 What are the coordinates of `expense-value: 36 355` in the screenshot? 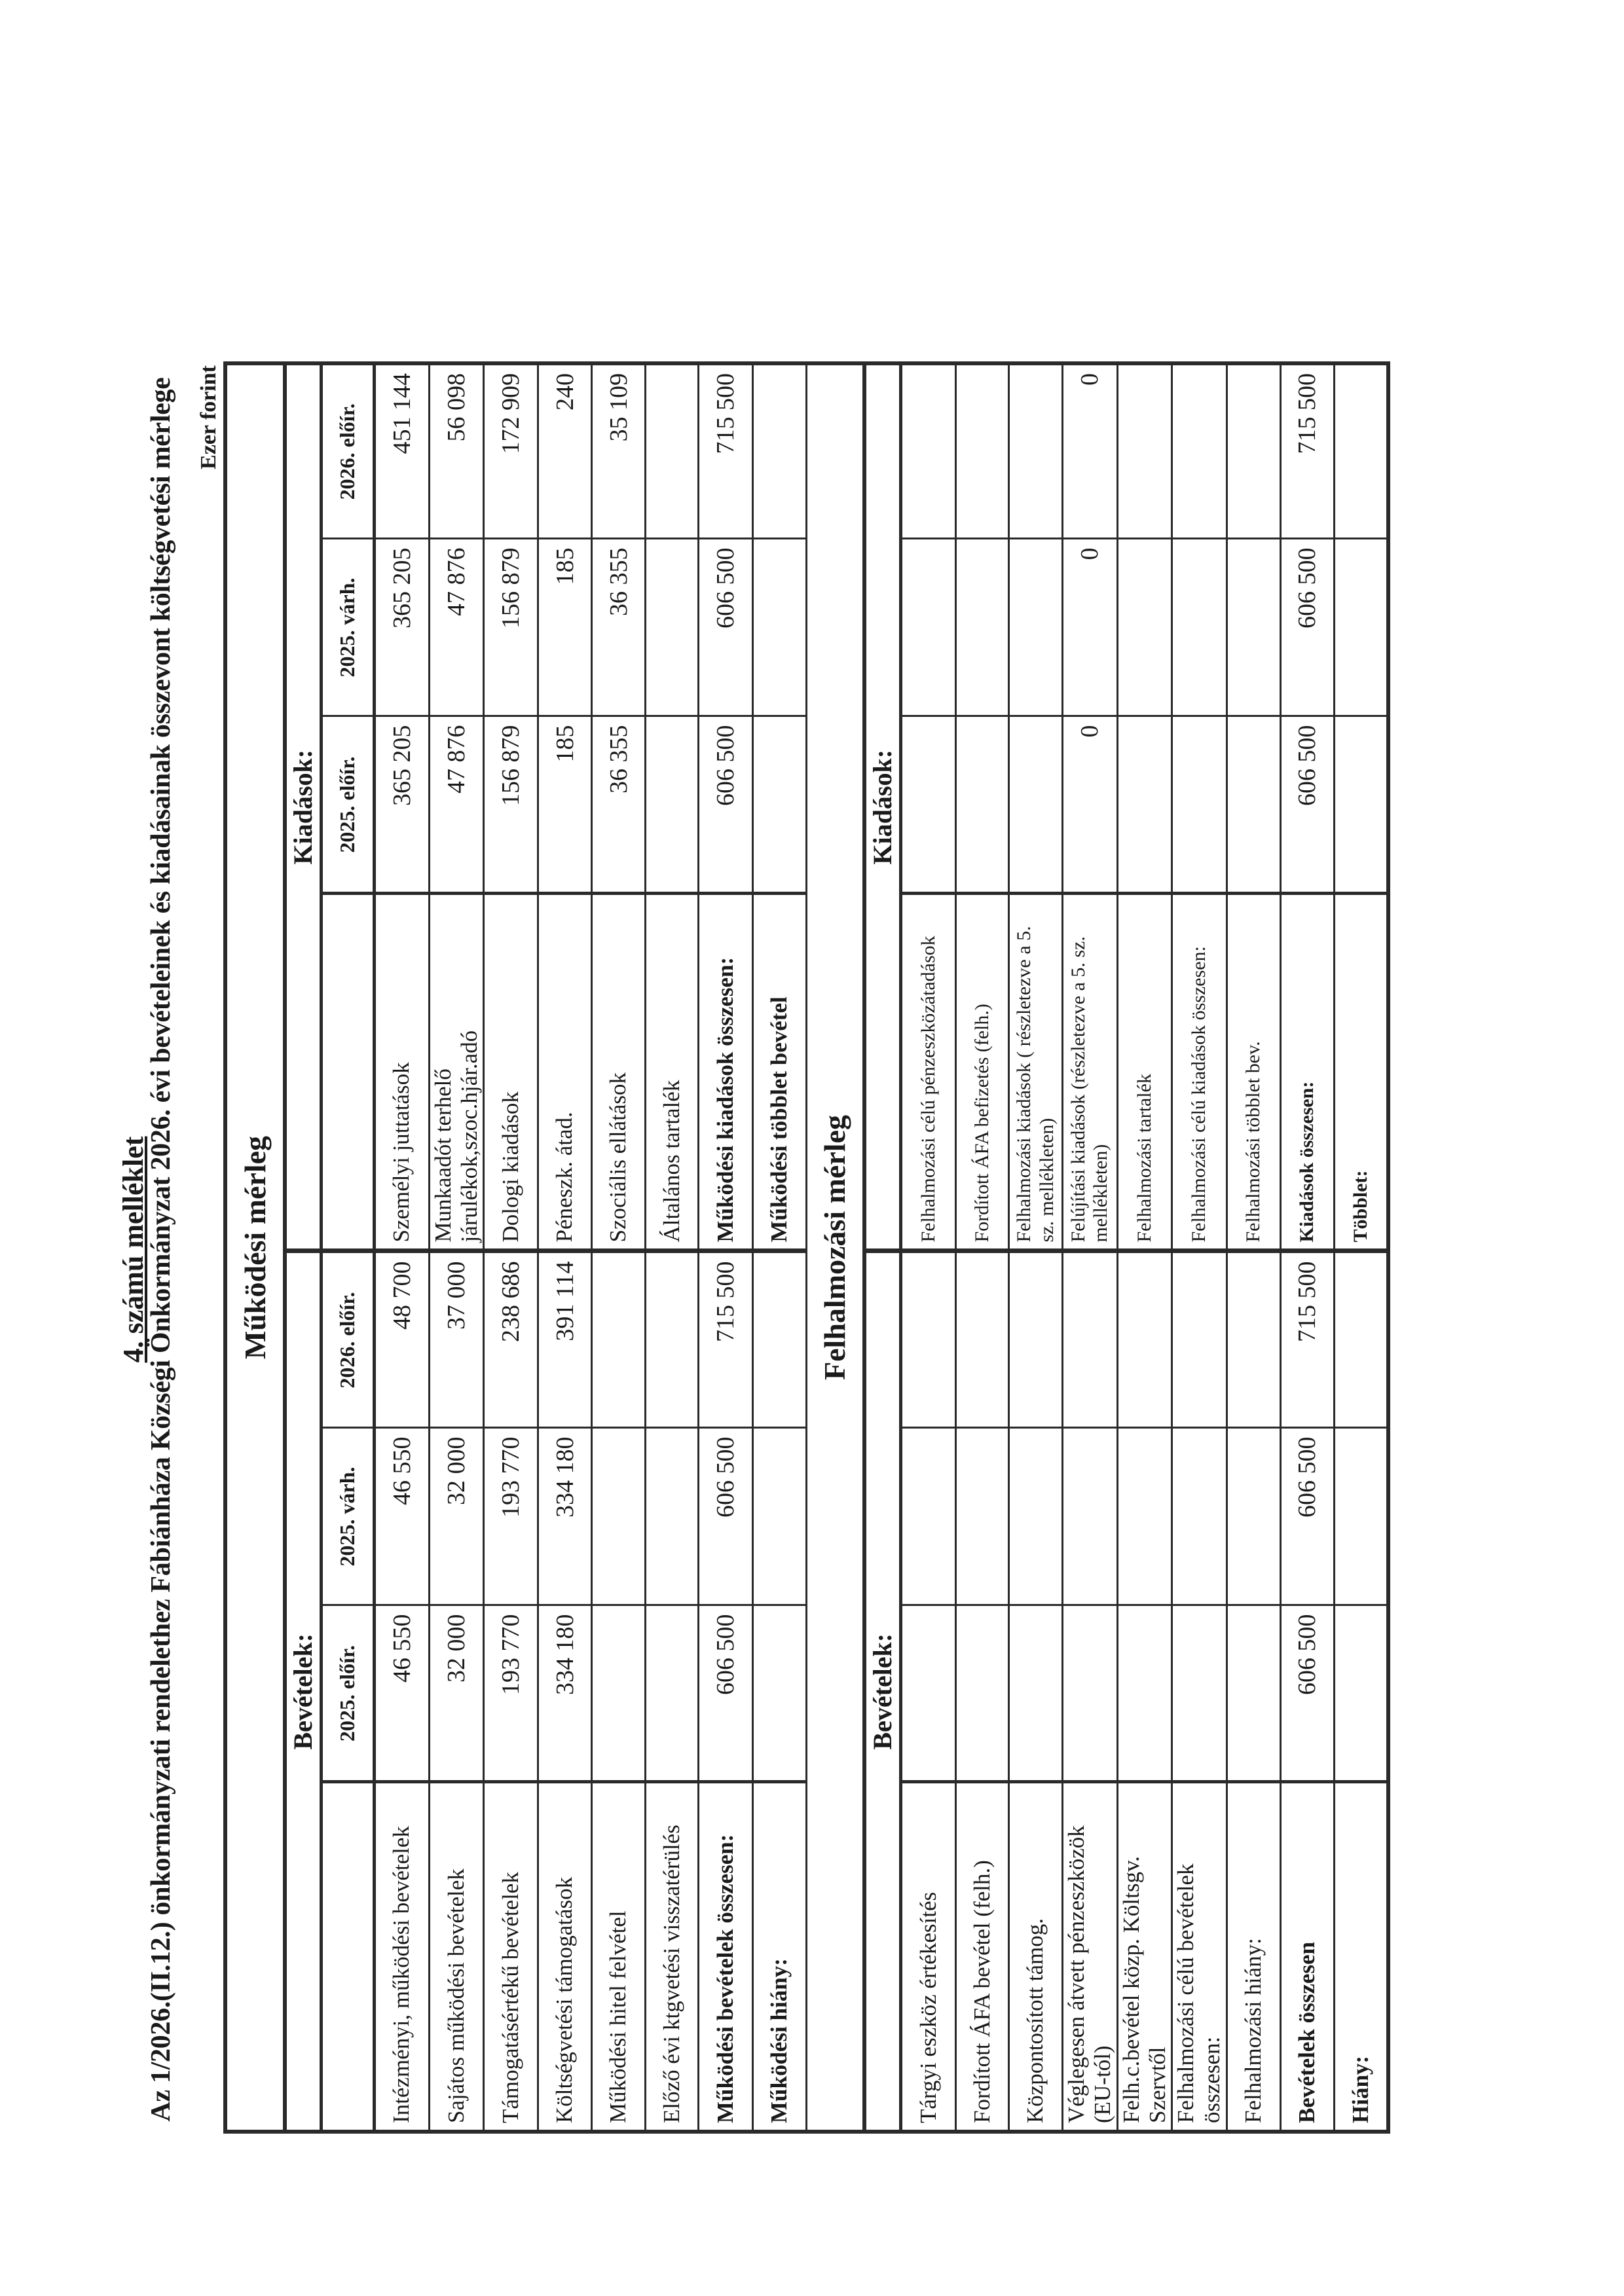 It's located at (618, 627).